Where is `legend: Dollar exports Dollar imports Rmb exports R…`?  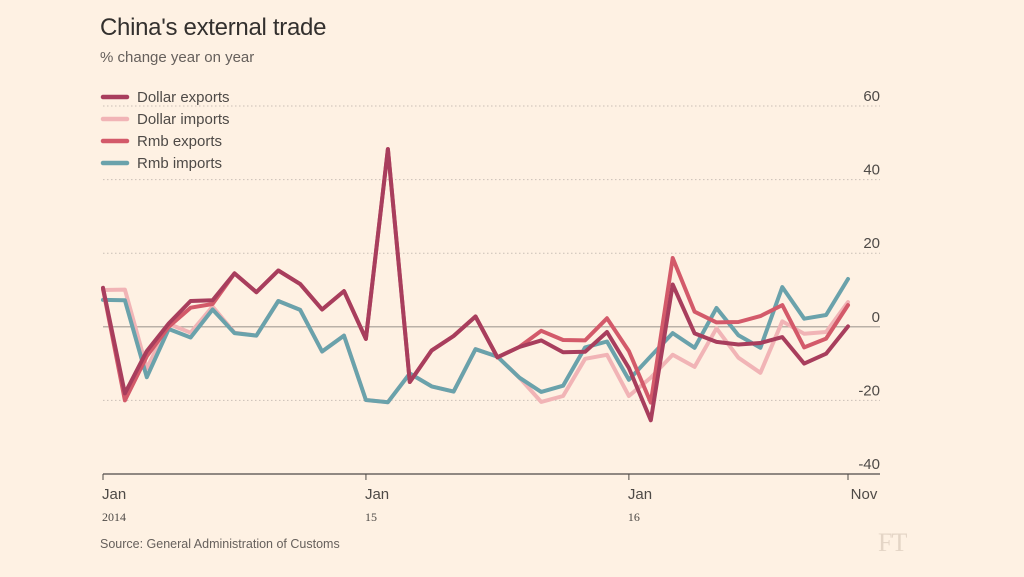
legend: Dollar exports Dollar imports Rmb exports R… is located at coordinates (165, 130).